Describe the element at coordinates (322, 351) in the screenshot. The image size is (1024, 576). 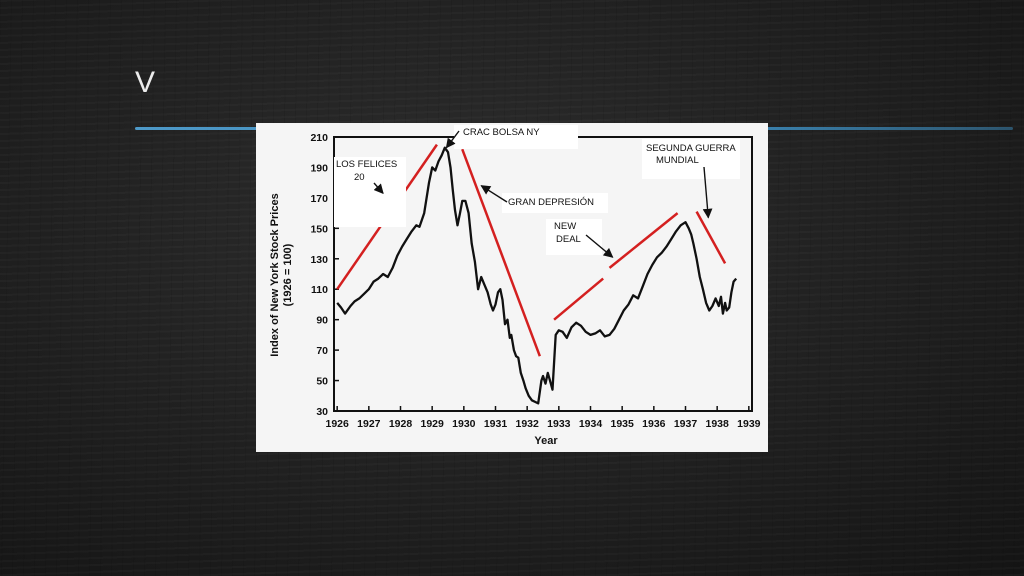
I see `y-tick-label: 70` at that location.